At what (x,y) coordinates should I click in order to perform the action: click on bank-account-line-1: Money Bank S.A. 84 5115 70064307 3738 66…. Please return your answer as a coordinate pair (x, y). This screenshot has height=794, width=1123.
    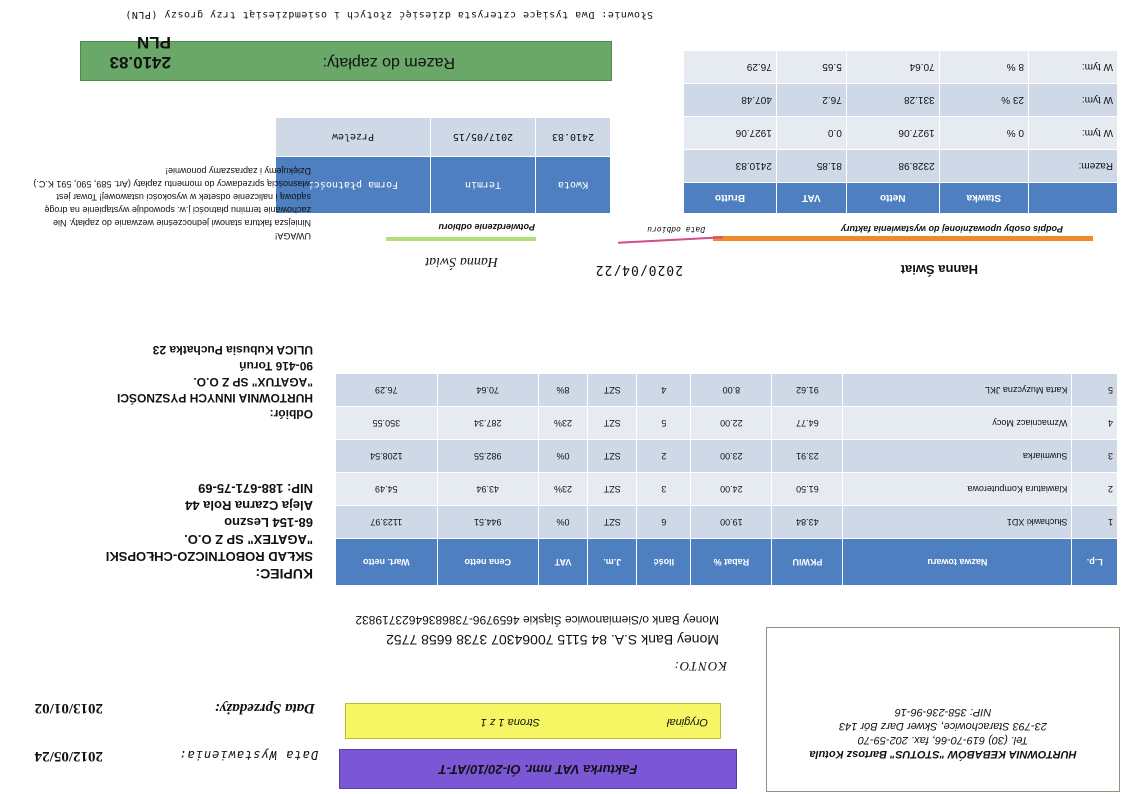
    Looking at the image, I should click on (552, 640).